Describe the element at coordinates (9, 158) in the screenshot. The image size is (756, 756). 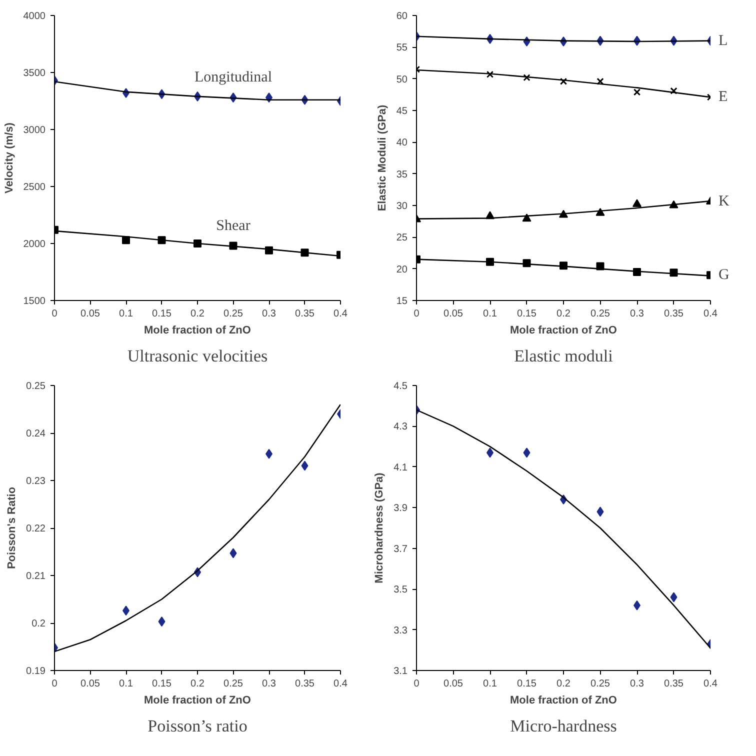
I see `y-axis-title: Velocity (m/s)` at that location.